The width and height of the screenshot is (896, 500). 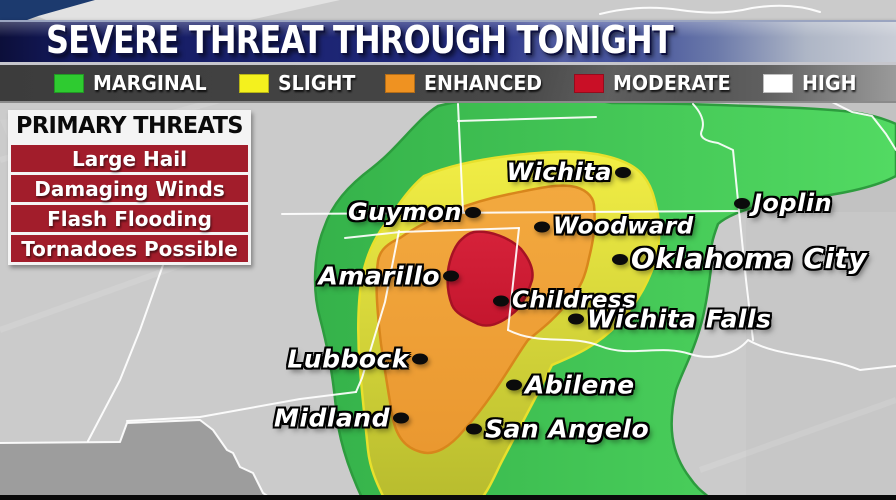 I want to click on title-banner: SEVERE THREAT THROUGH TONIGHT, so click(x=448, y=41).